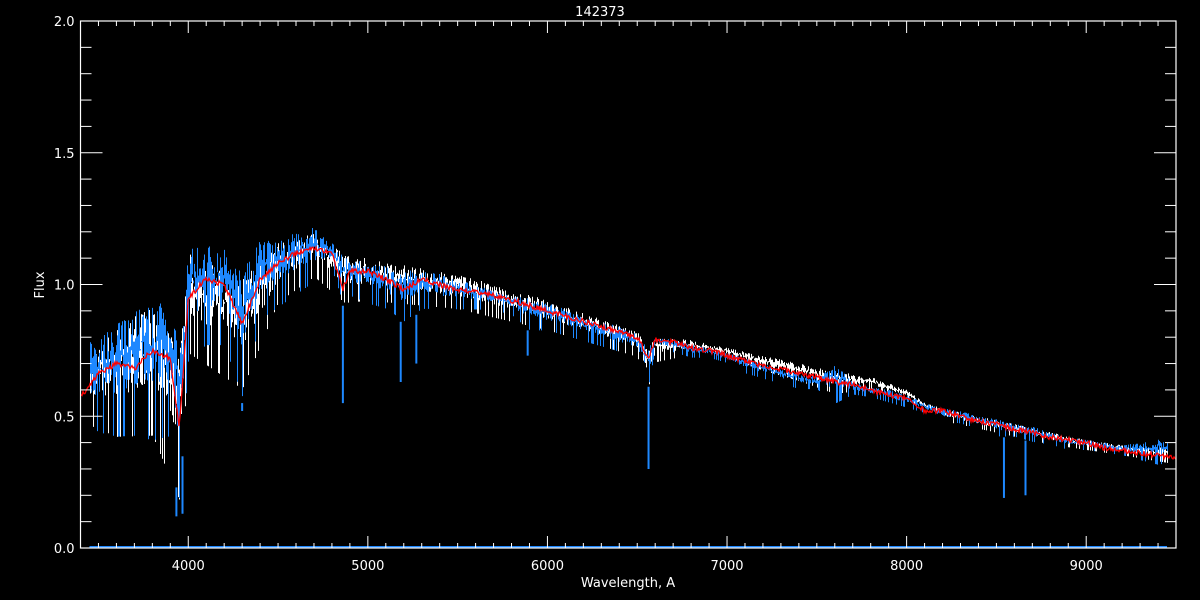 The height and width of the screenshot is (600, 1200). Describe the element at coordinates (64, 22) in the screenshot. I see `y-tick-label: 2.0` at that location.